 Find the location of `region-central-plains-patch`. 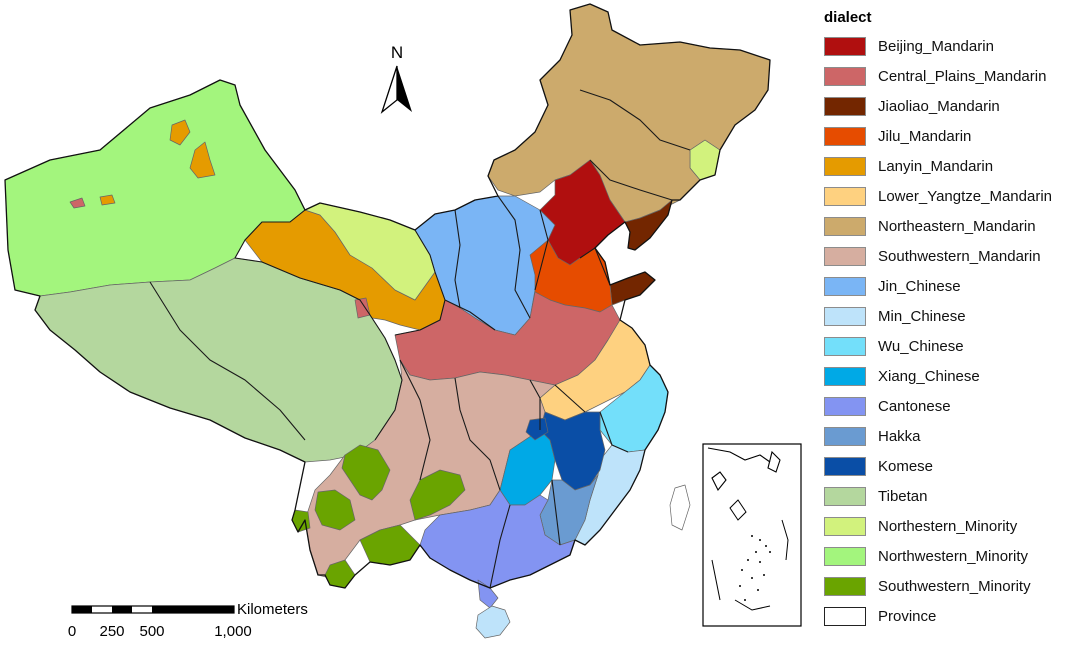

region-central-plains-patch is located at coordinates (77, 203).